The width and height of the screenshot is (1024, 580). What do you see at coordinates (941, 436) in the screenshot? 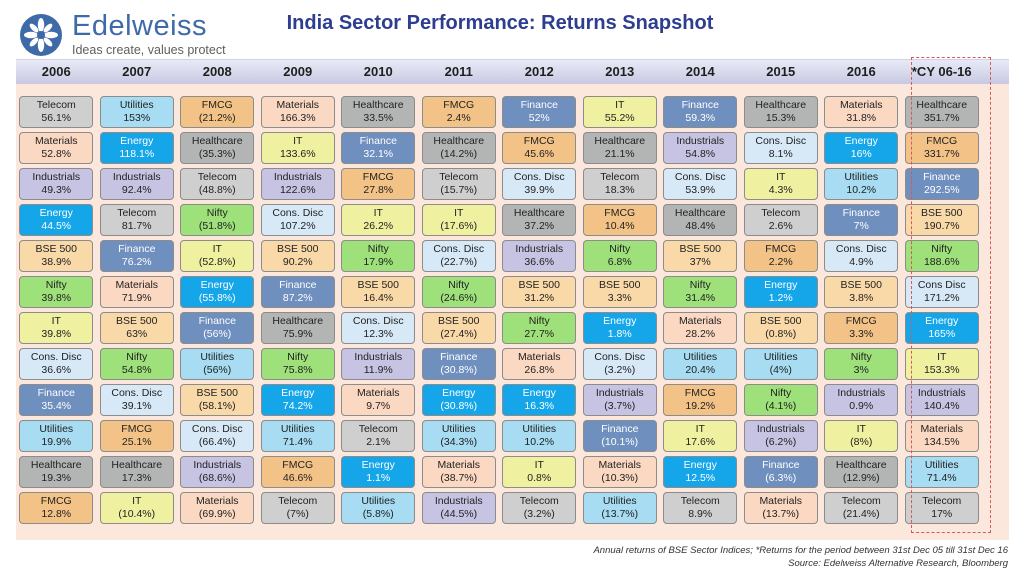
I see `sector-tile: Materials 134.5%` at bounding box center [941, 436].